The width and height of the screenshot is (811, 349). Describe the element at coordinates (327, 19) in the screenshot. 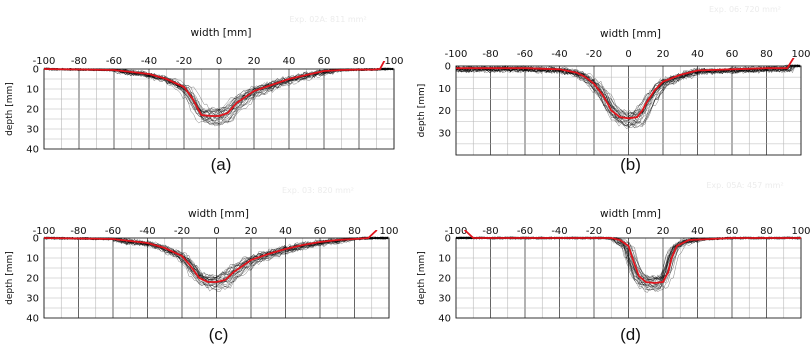

I see `experiment-label: Exp. 02A: 811 mm²` at that location.